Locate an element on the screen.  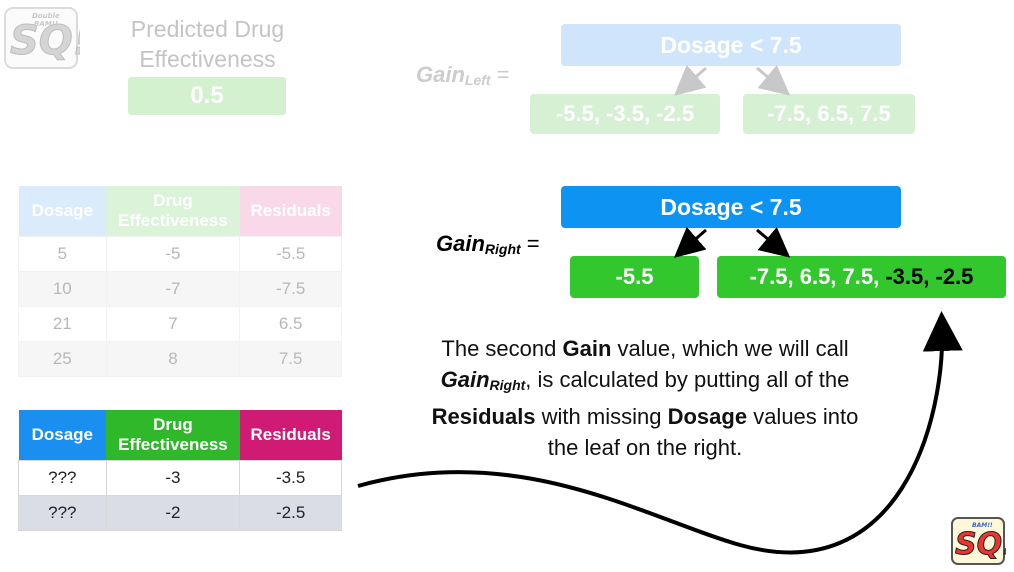
table-row: ??? -3 -3.5 is located at coordinates (180, 478).